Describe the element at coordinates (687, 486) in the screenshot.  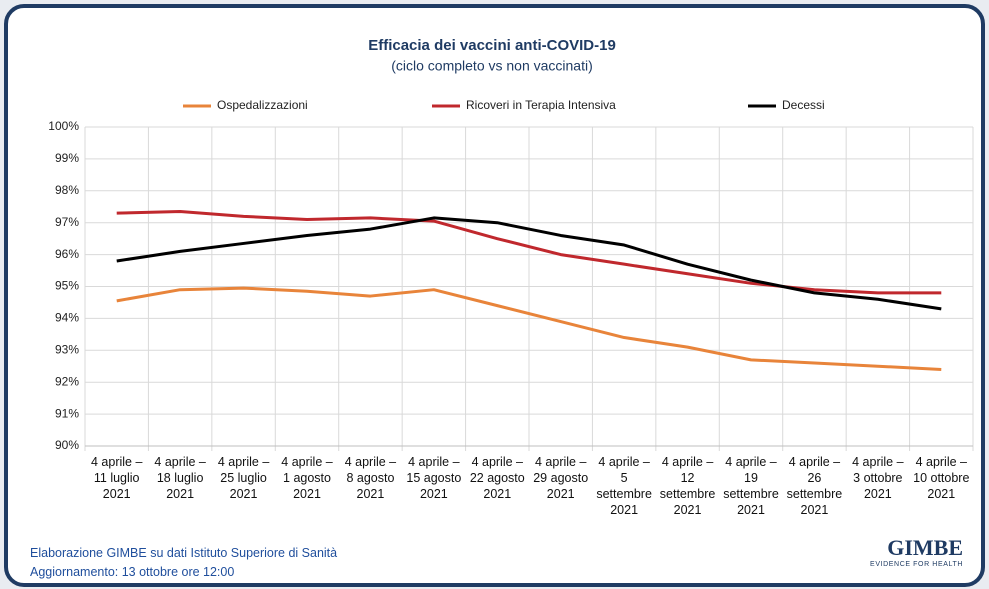
I see `x-tick-label: 4 aprile – 12 settembre 2021` at that location.